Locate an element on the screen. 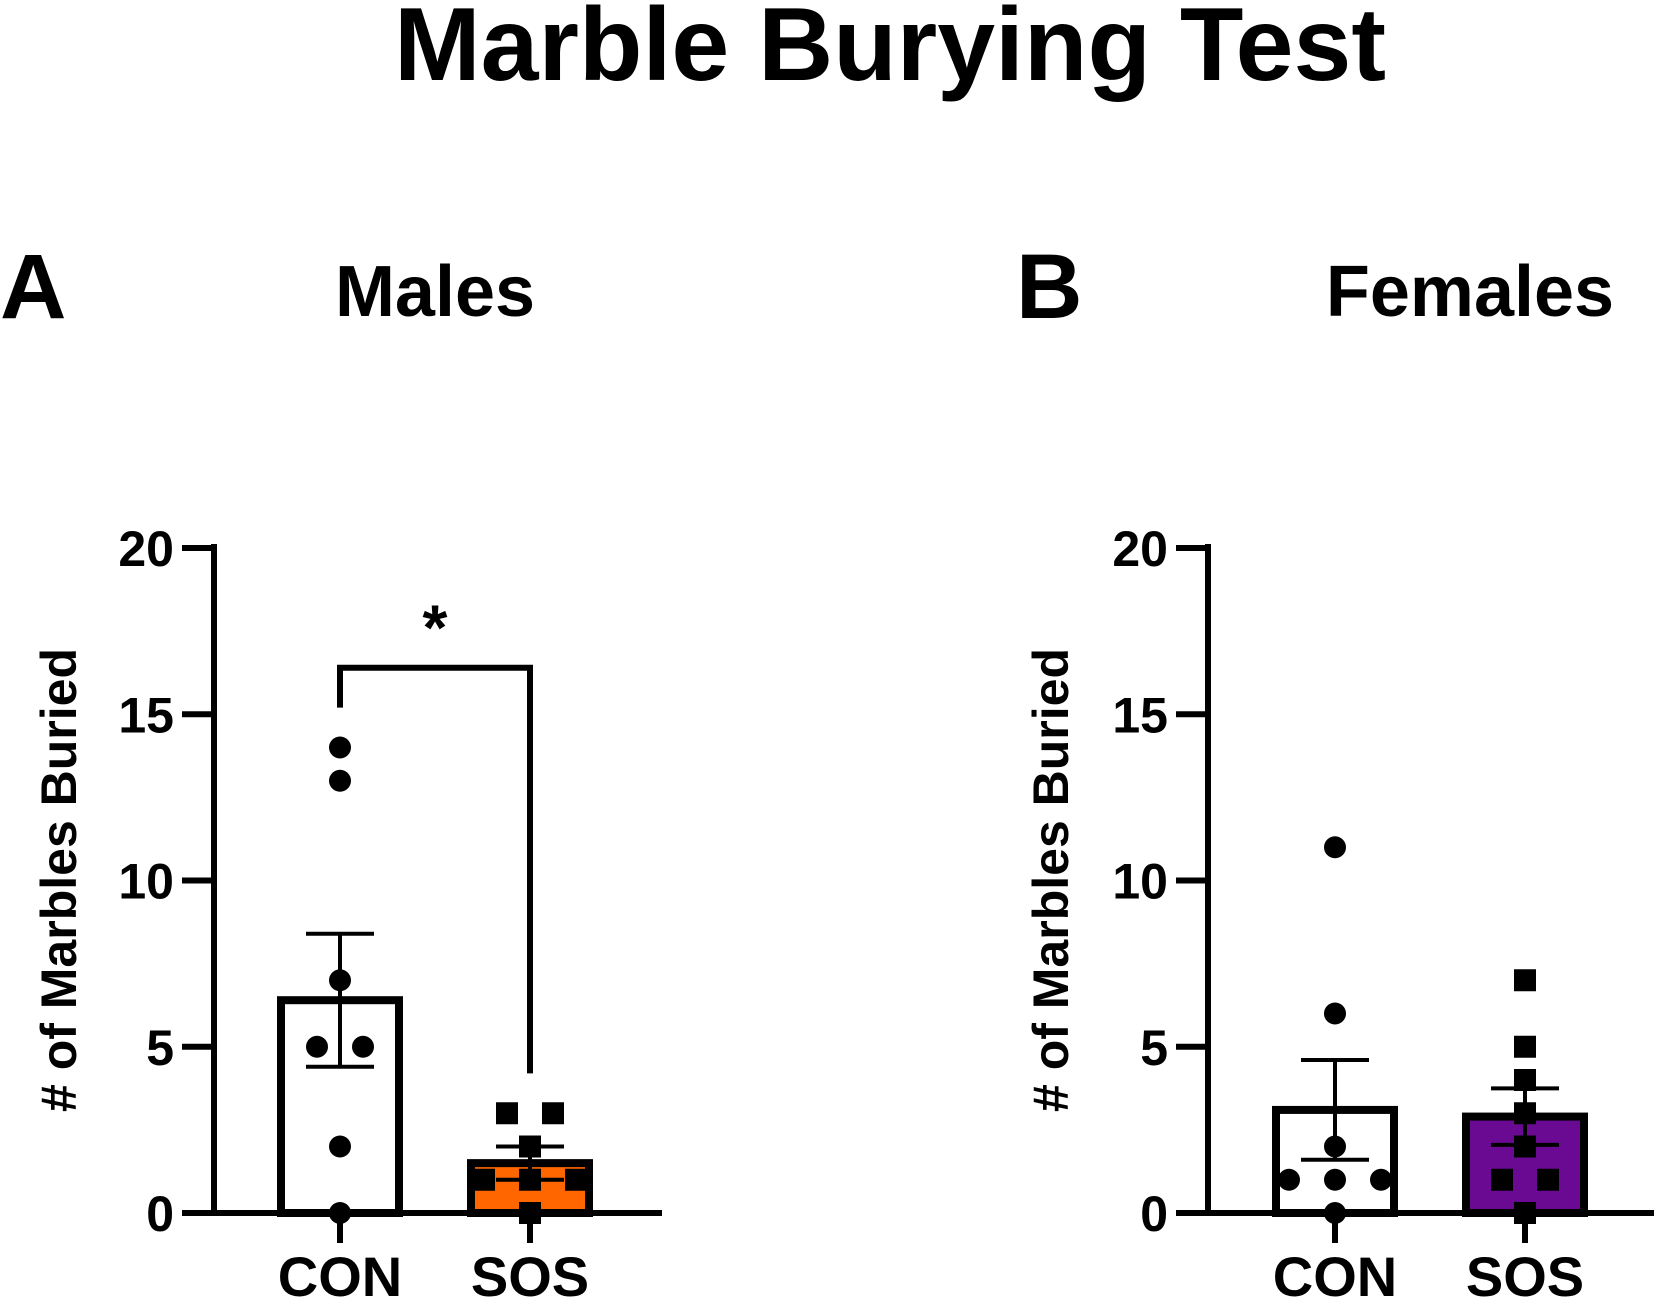 Image resolution: width=1654 pixels, height=1300 pixels. figure-title: Marble Burying Test is located at coordinates (890, 51).